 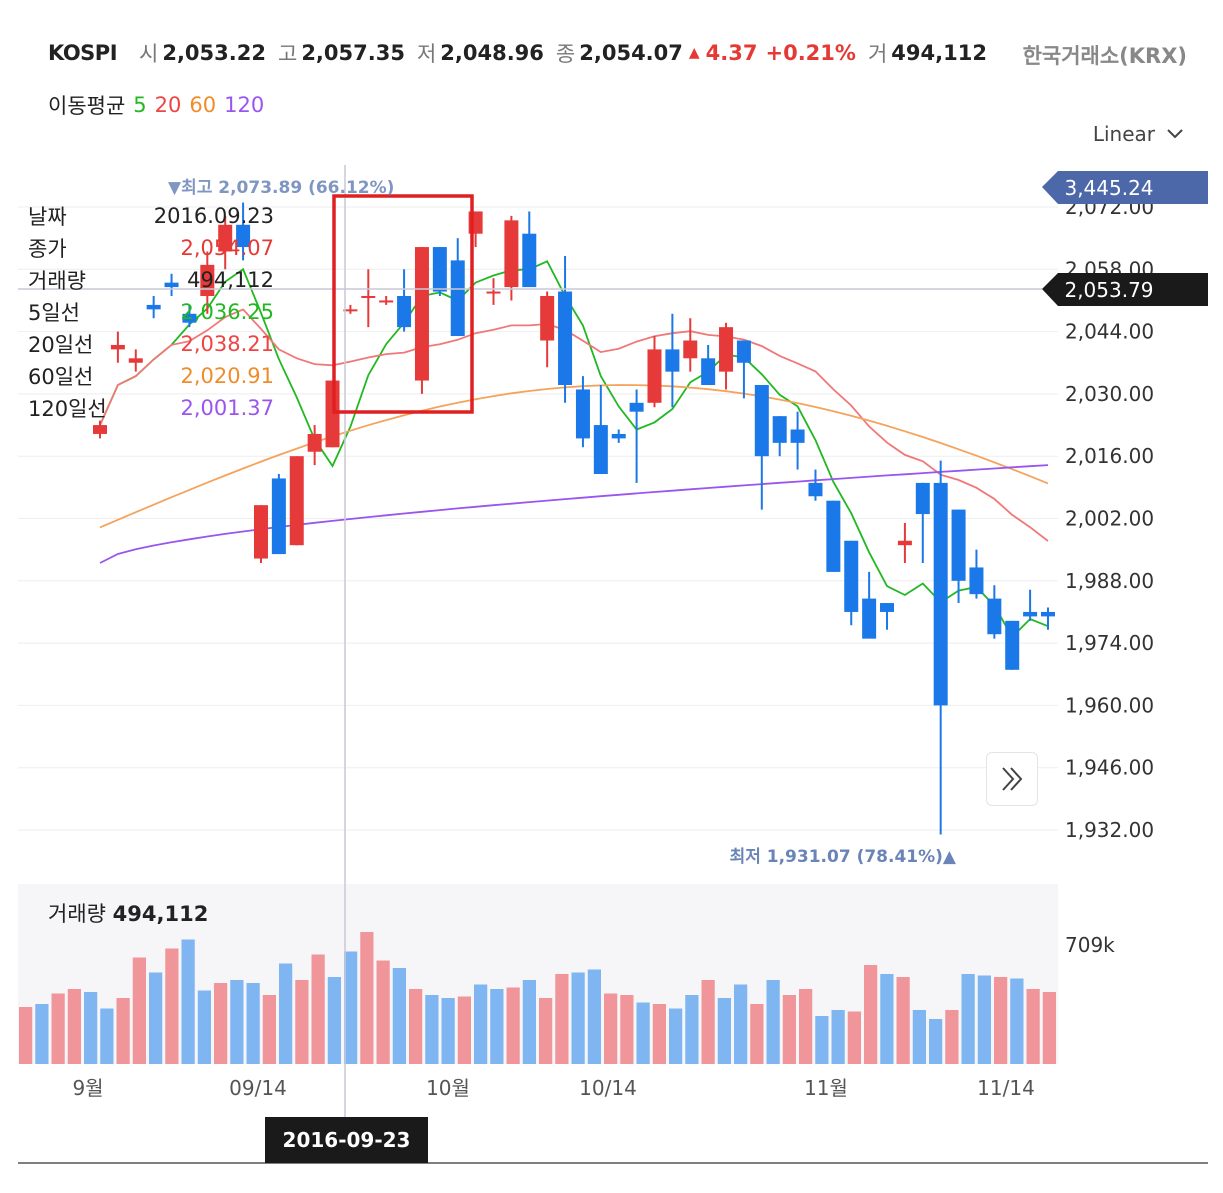 What do you see at coordinates (403, 304) in the screenshot?
I see `highlight-box` at bounding box center [403, 304].